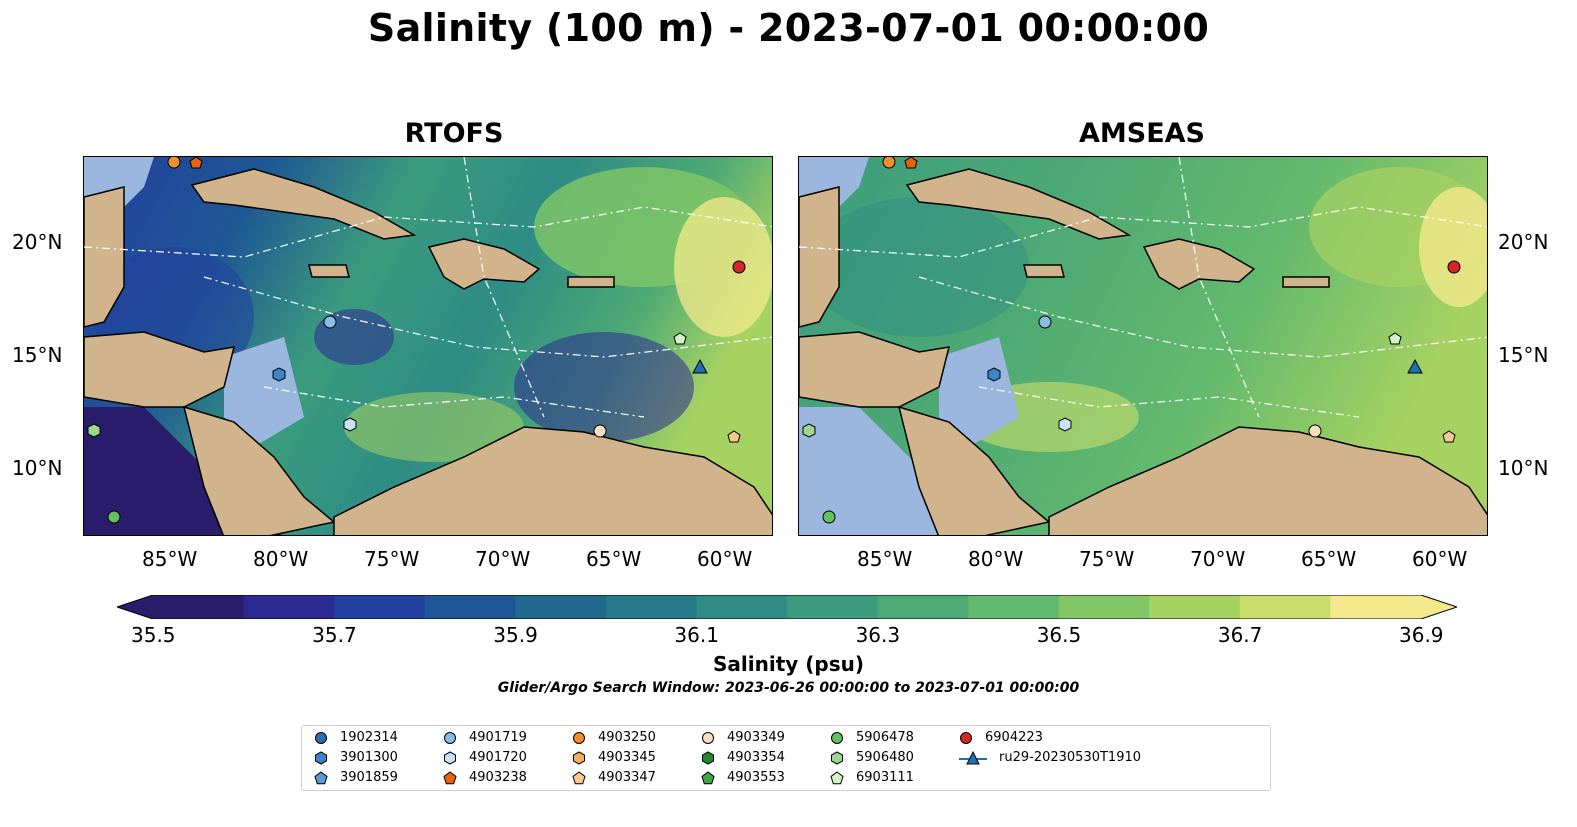 The image size is (1577, 827). What do you see at coordinates (696, 635) in the screenshot?
I see `colorbar-tick-label: 36.1` at bounding box center [696, 635].